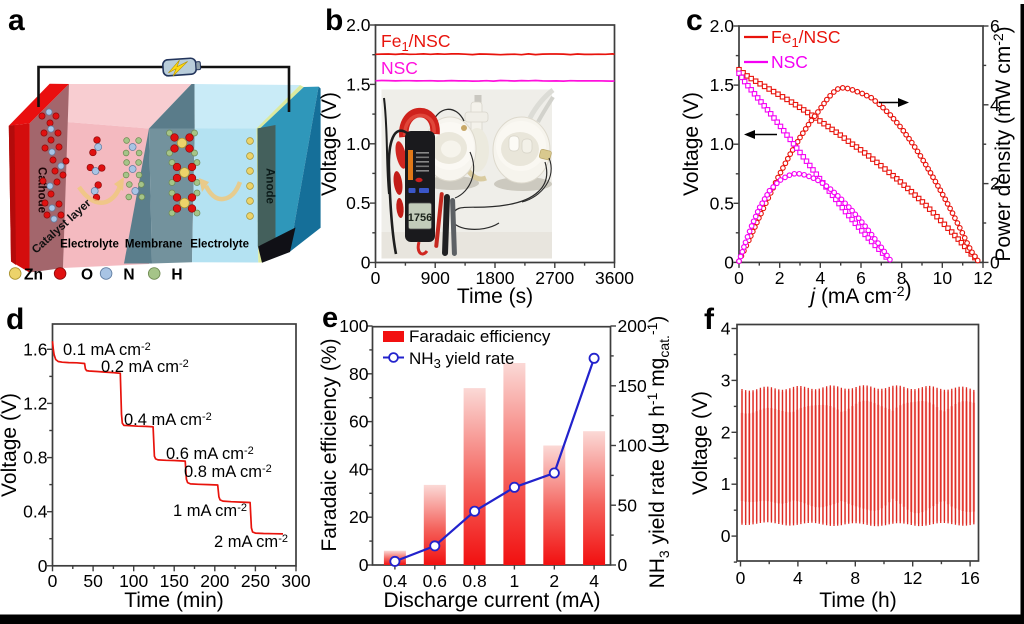 Image resolution: width=1024 pixels, height=624 pixels. Describe the element at coordinates (251, 542) in the screenshot. I see `svg-text: 2 mA cm-2` at that location.